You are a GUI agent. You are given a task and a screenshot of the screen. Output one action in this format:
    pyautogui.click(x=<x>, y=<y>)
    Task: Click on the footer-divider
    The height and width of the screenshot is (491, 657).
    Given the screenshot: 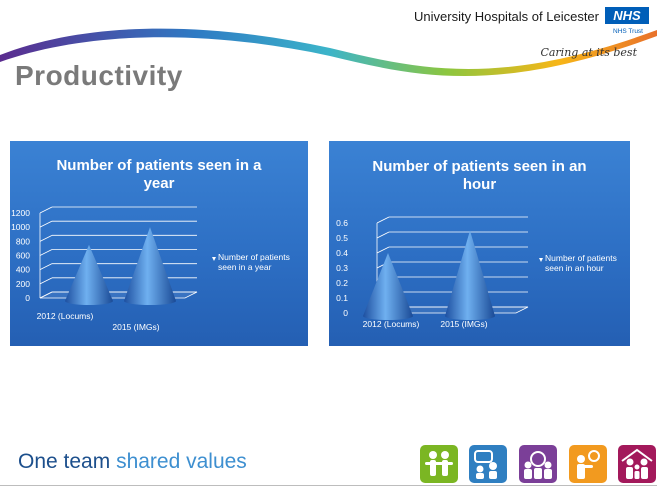 What is the action you would take?
    pyautogui.click(x=328, y=485)
    